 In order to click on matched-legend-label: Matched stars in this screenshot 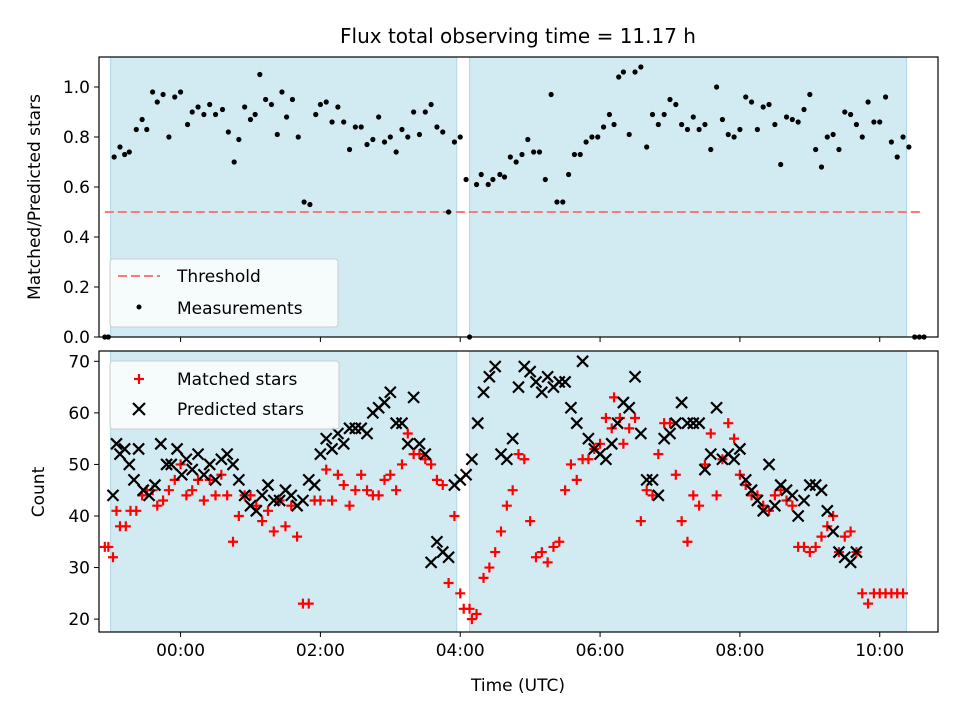, I will do `click(237, 380)`.